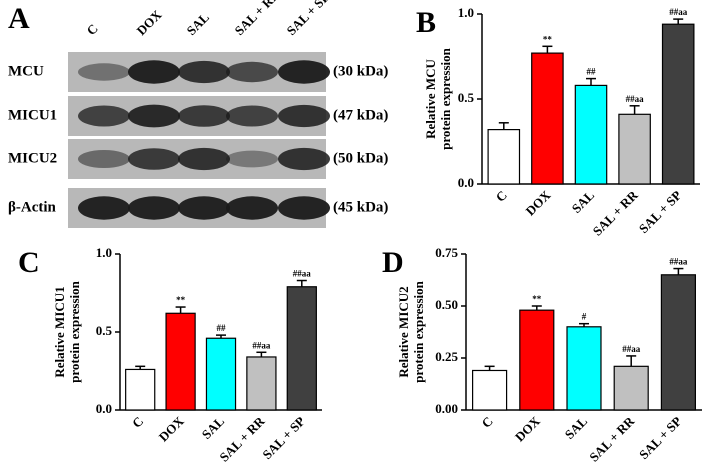 This screenshot has height=463, width=708. I want to click on panel-label: C, so click(29, 262).